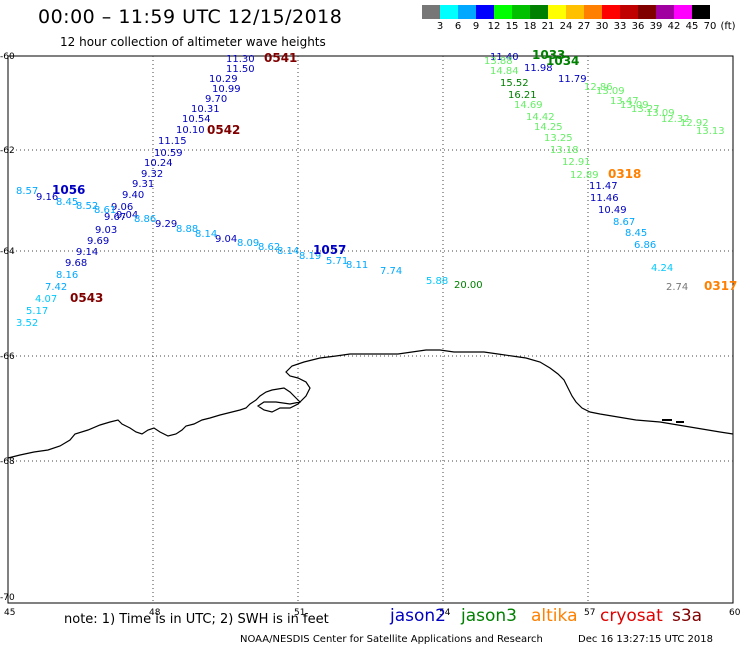 The height and width of the screenshot is (650, 740). I want to click on swh-value: 12.91, so click(576, 162).